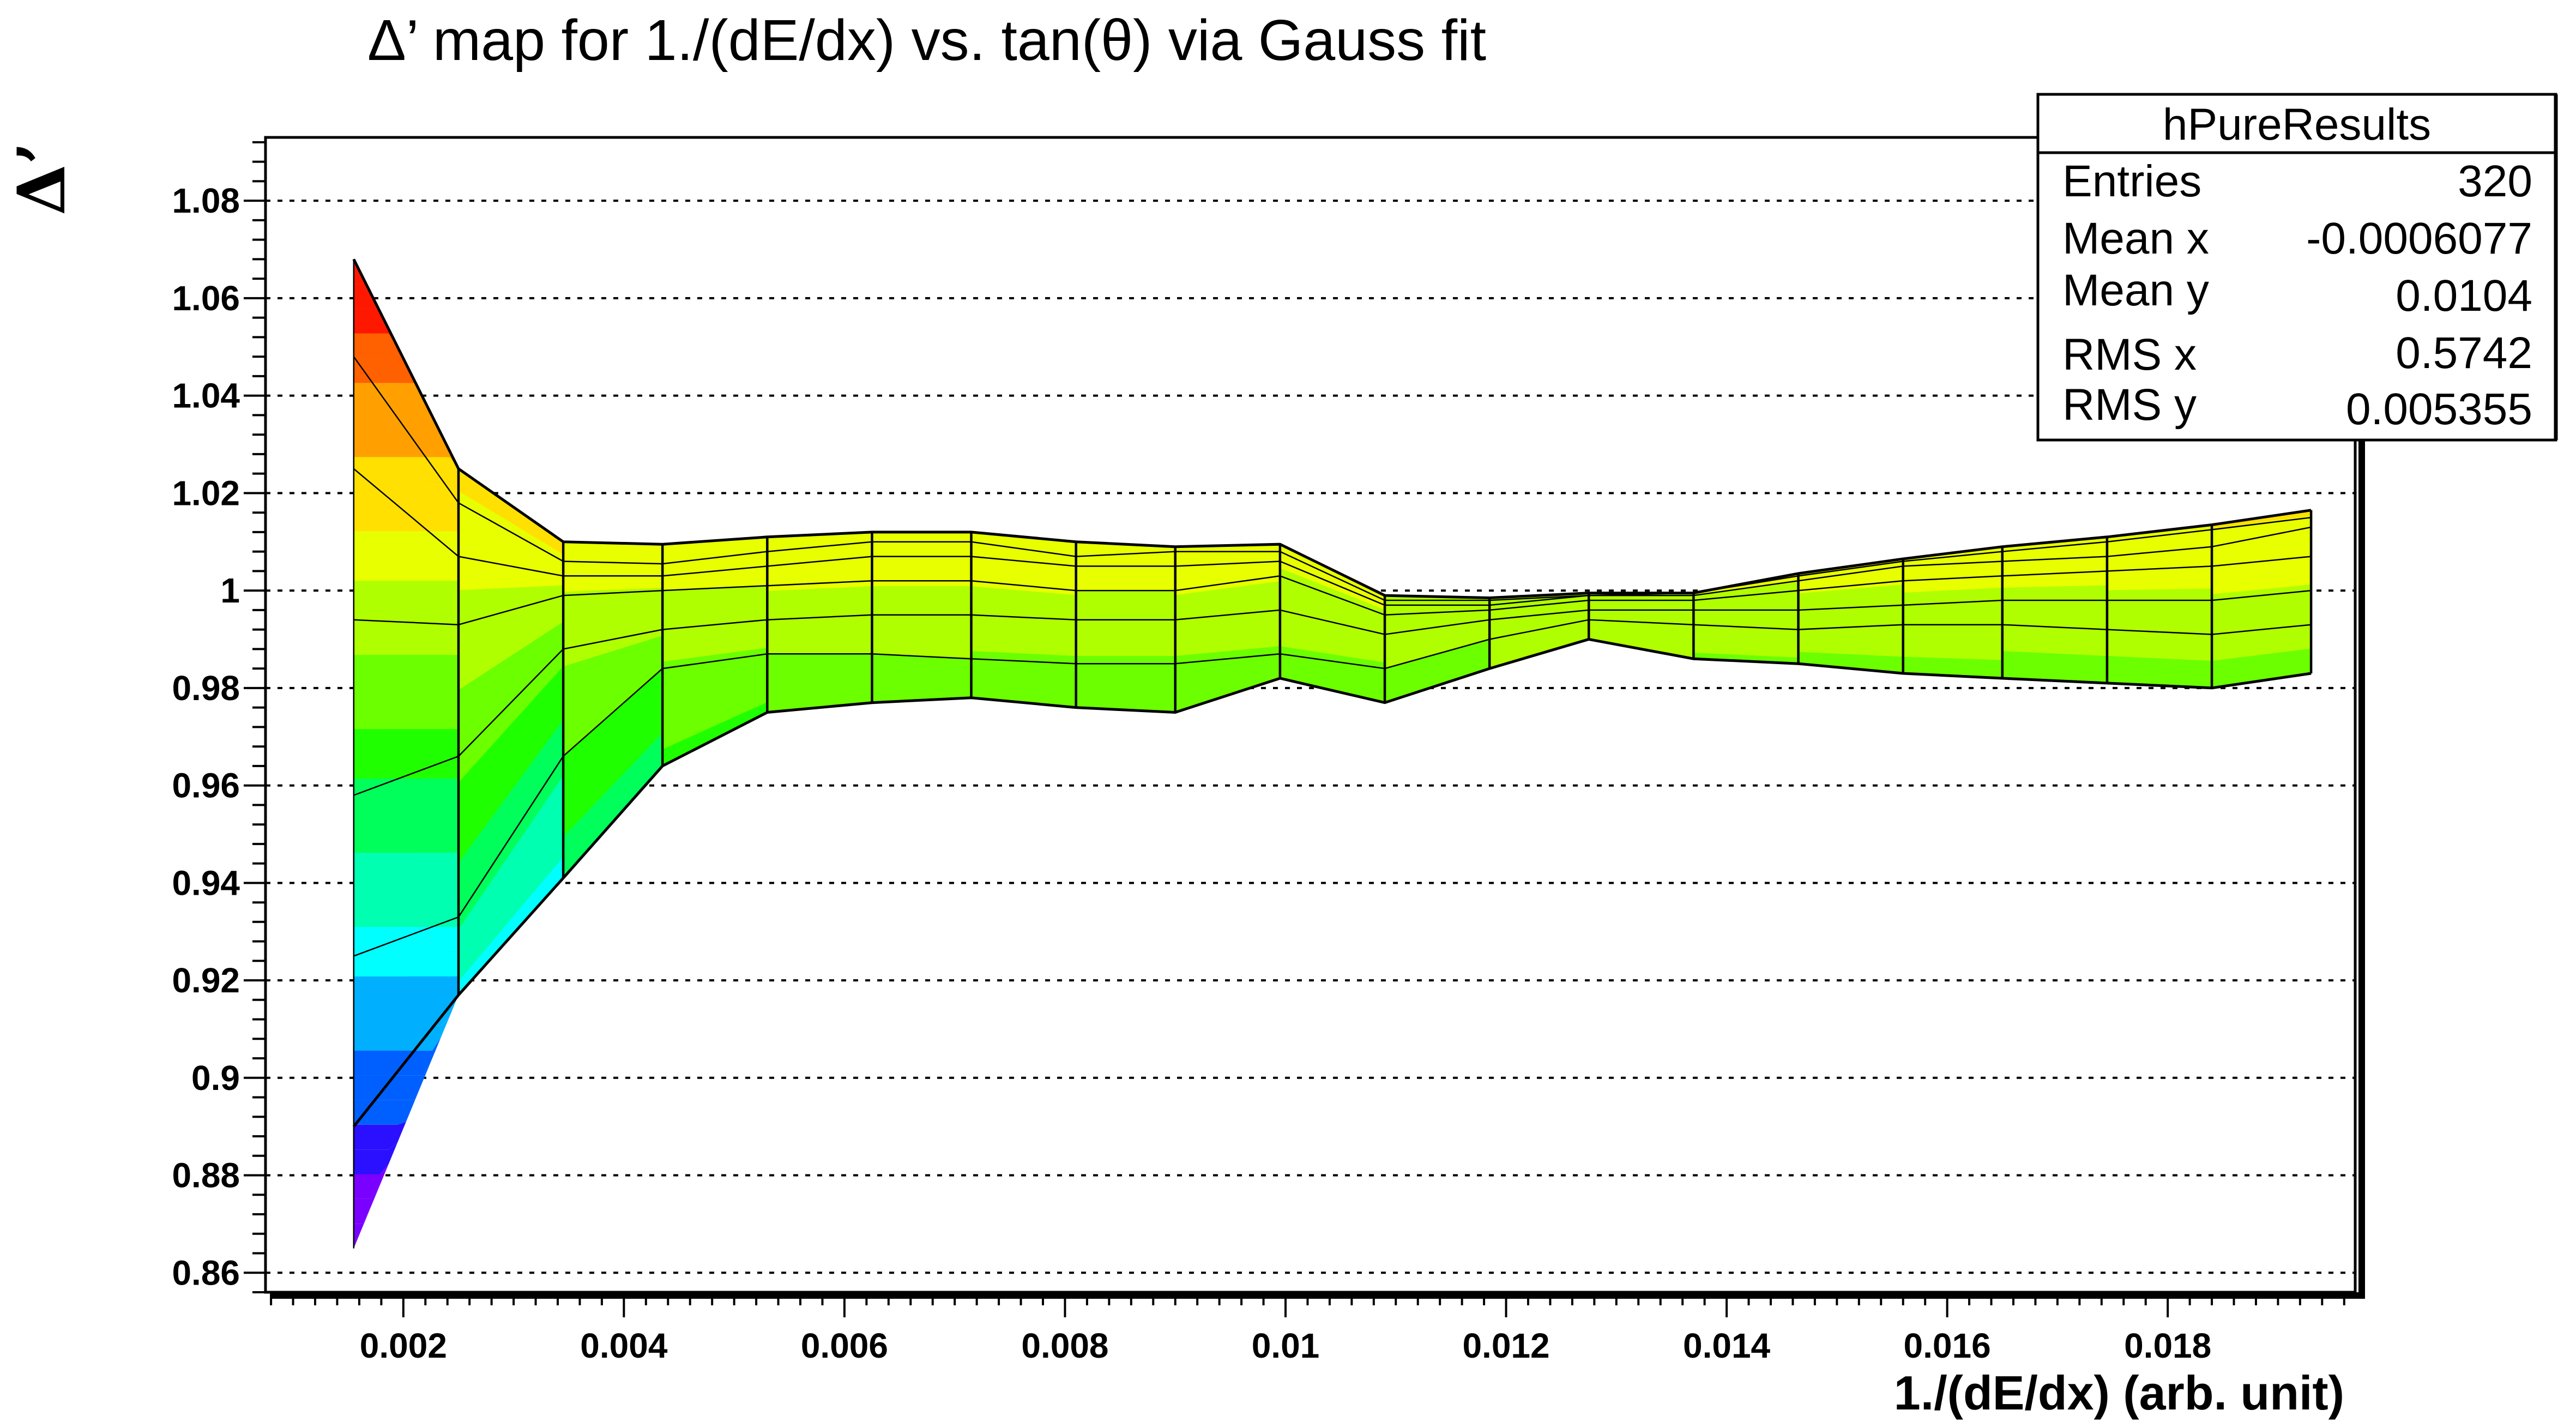  What do you see at coordinates (206, 688) in the screenshot?
I see `y-tick-label-6: 0.98` at bounding box center [206, 688].